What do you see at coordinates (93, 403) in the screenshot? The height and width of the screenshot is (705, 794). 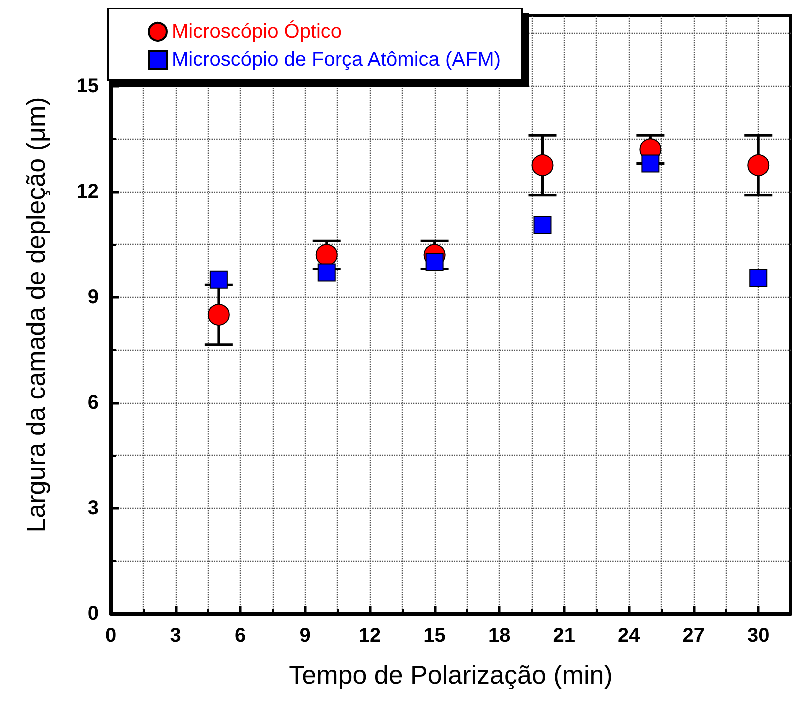 I see `y-tick-label: 6` at bounding box center [93, 403].